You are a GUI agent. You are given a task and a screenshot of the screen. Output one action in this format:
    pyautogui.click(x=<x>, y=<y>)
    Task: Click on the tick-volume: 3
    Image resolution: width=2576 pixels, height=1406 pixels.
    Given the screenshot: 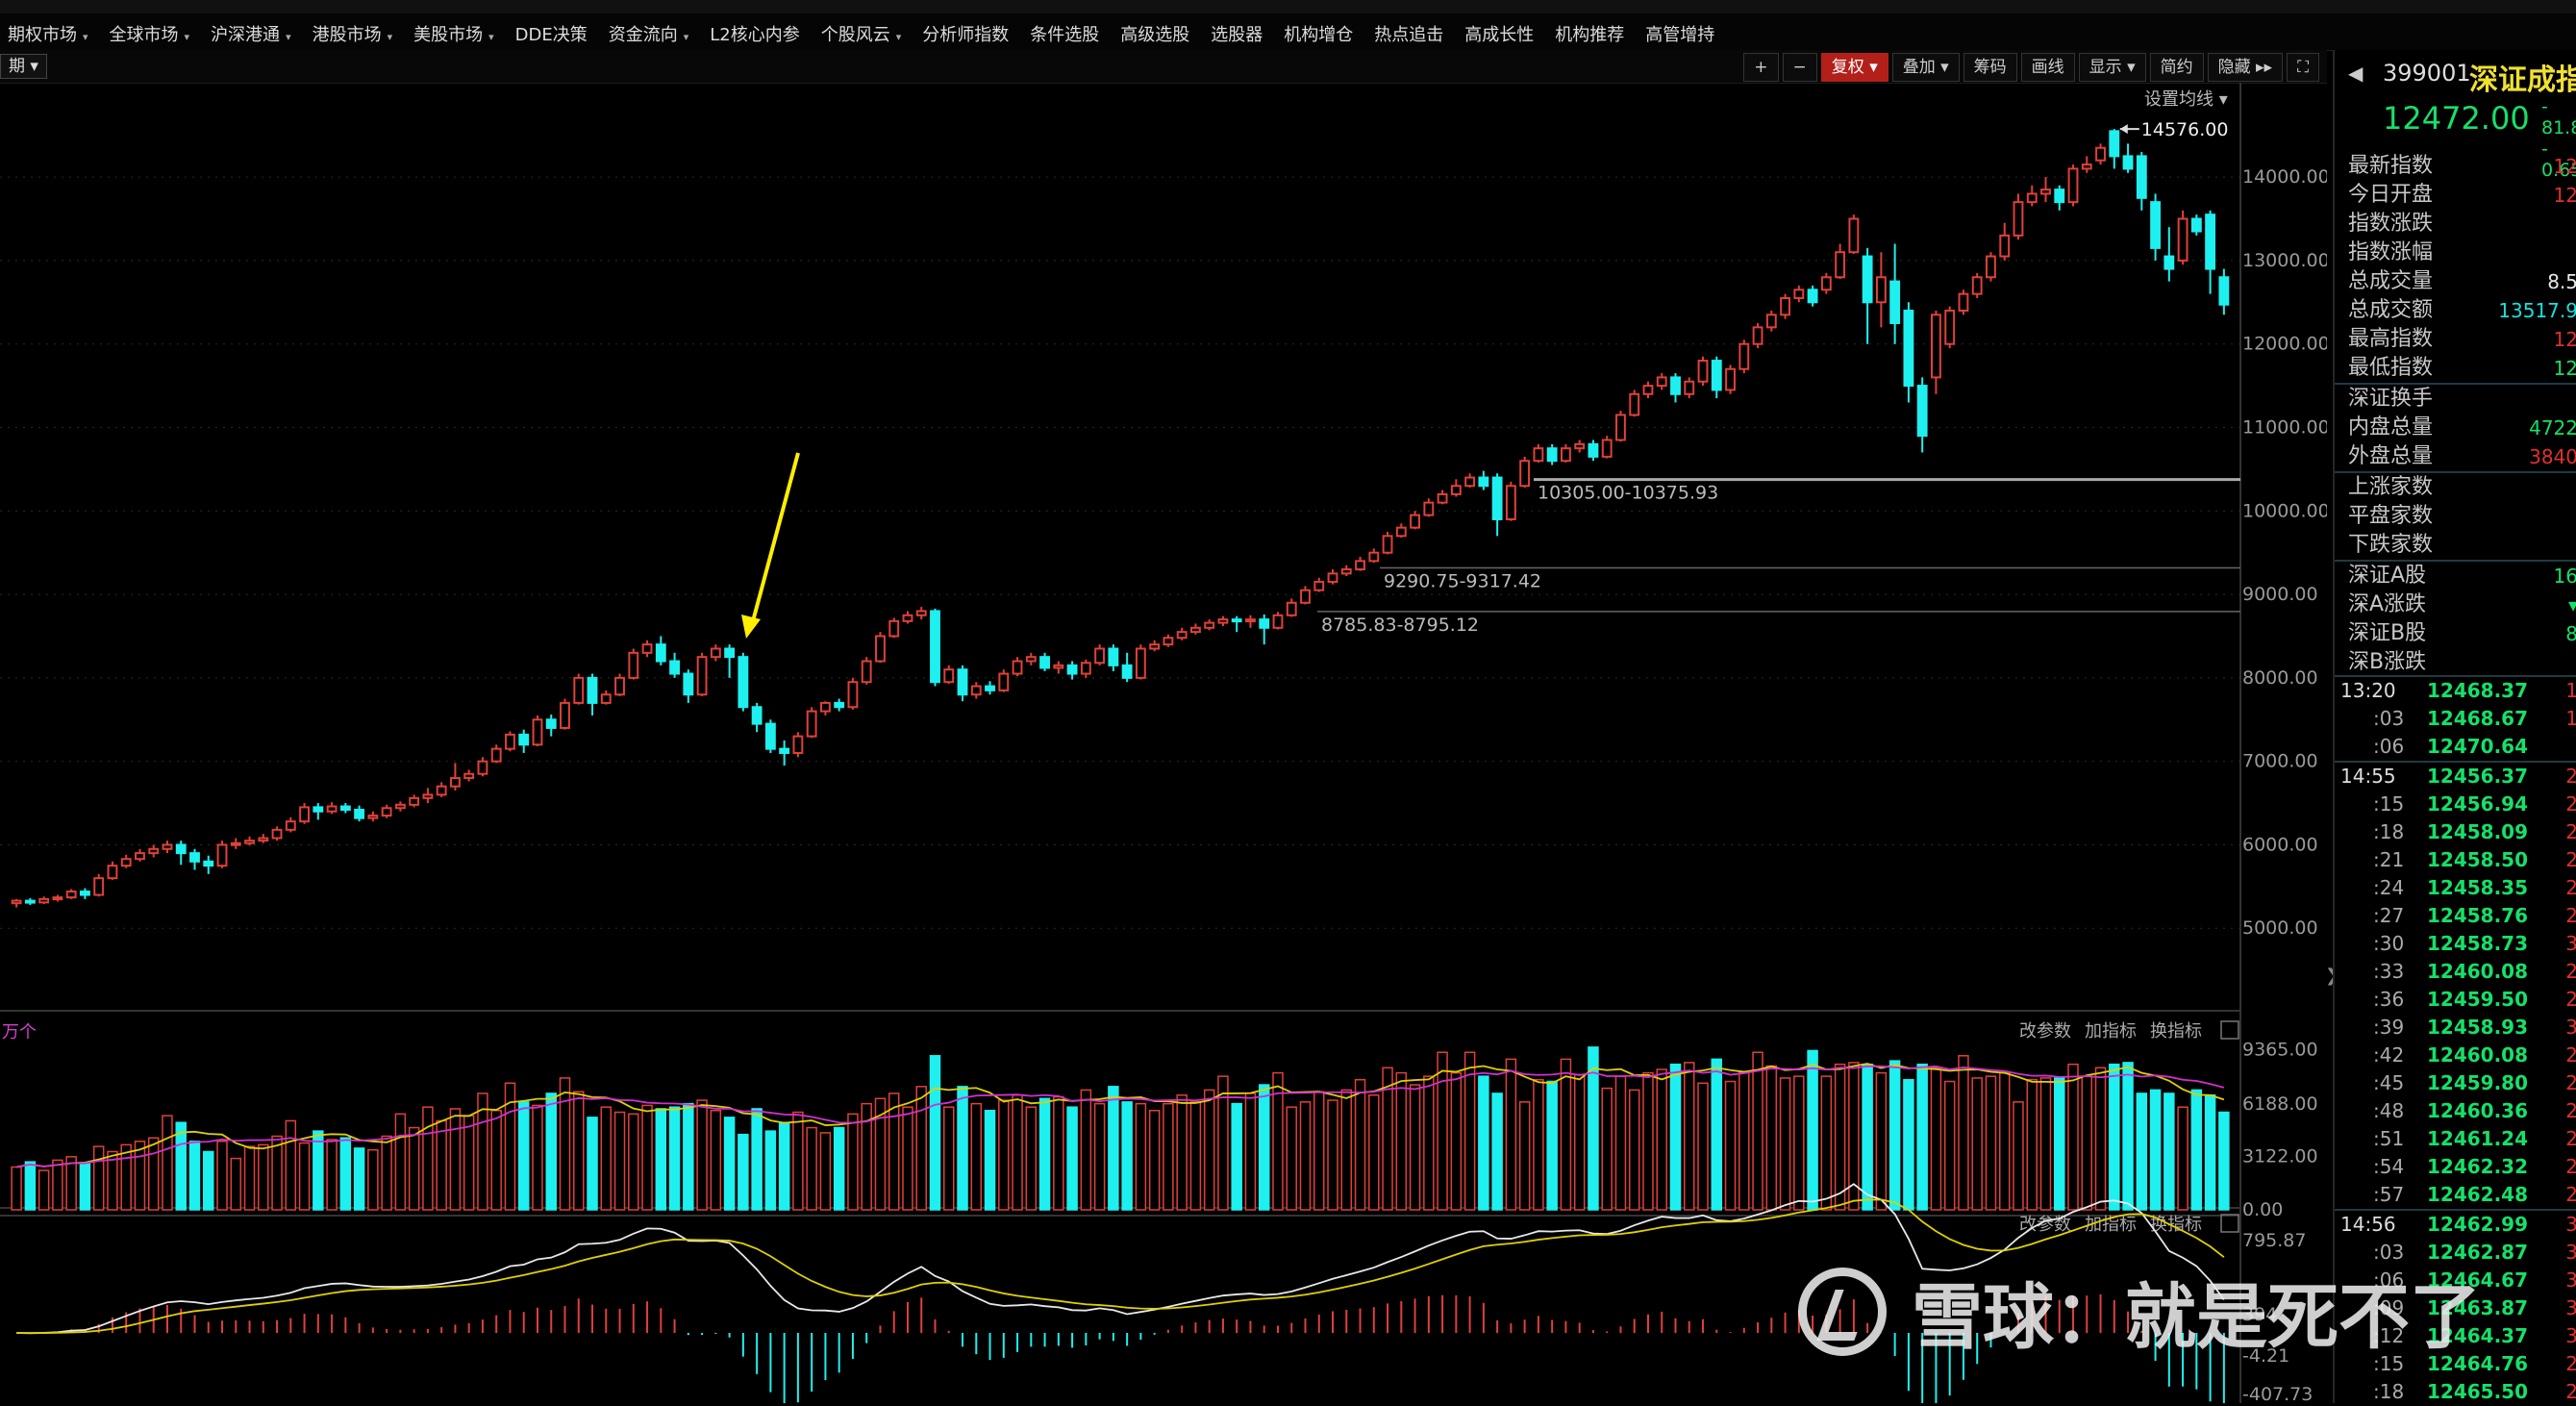 What is the action you would take?
    pyautogui.click(x=2570, y=1027)
    